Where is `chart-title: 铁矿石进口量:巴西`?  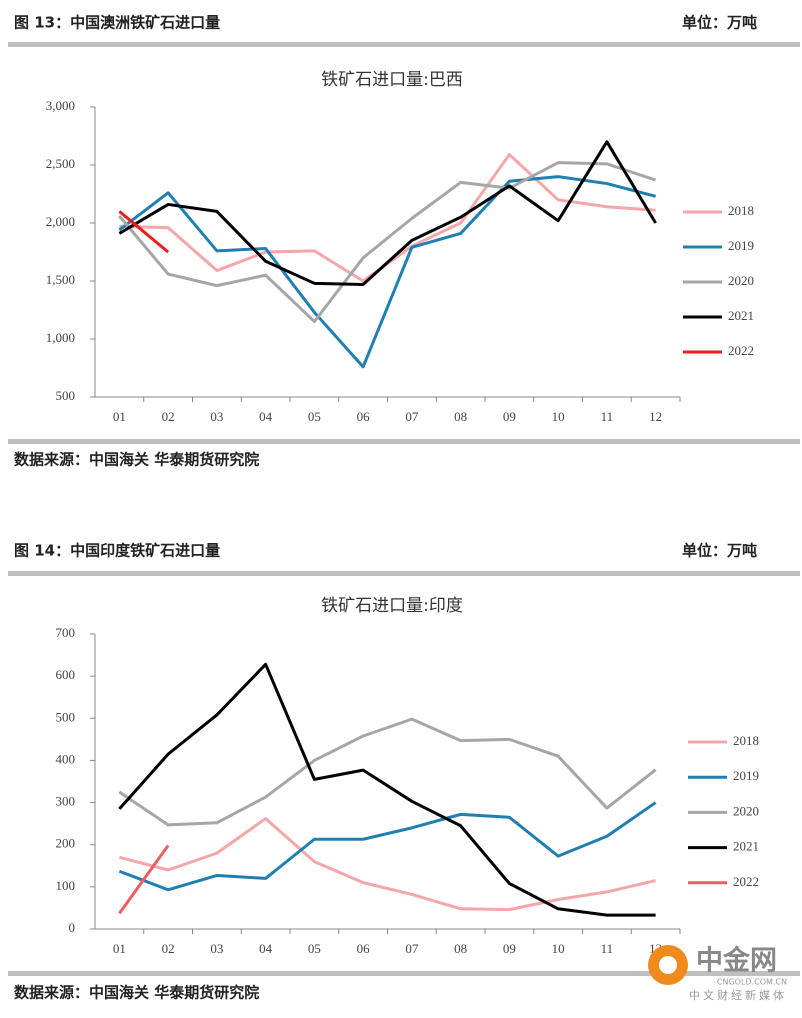
chart-title: 铁矿石进口量:巴西 is located at coordinates (392, 80).